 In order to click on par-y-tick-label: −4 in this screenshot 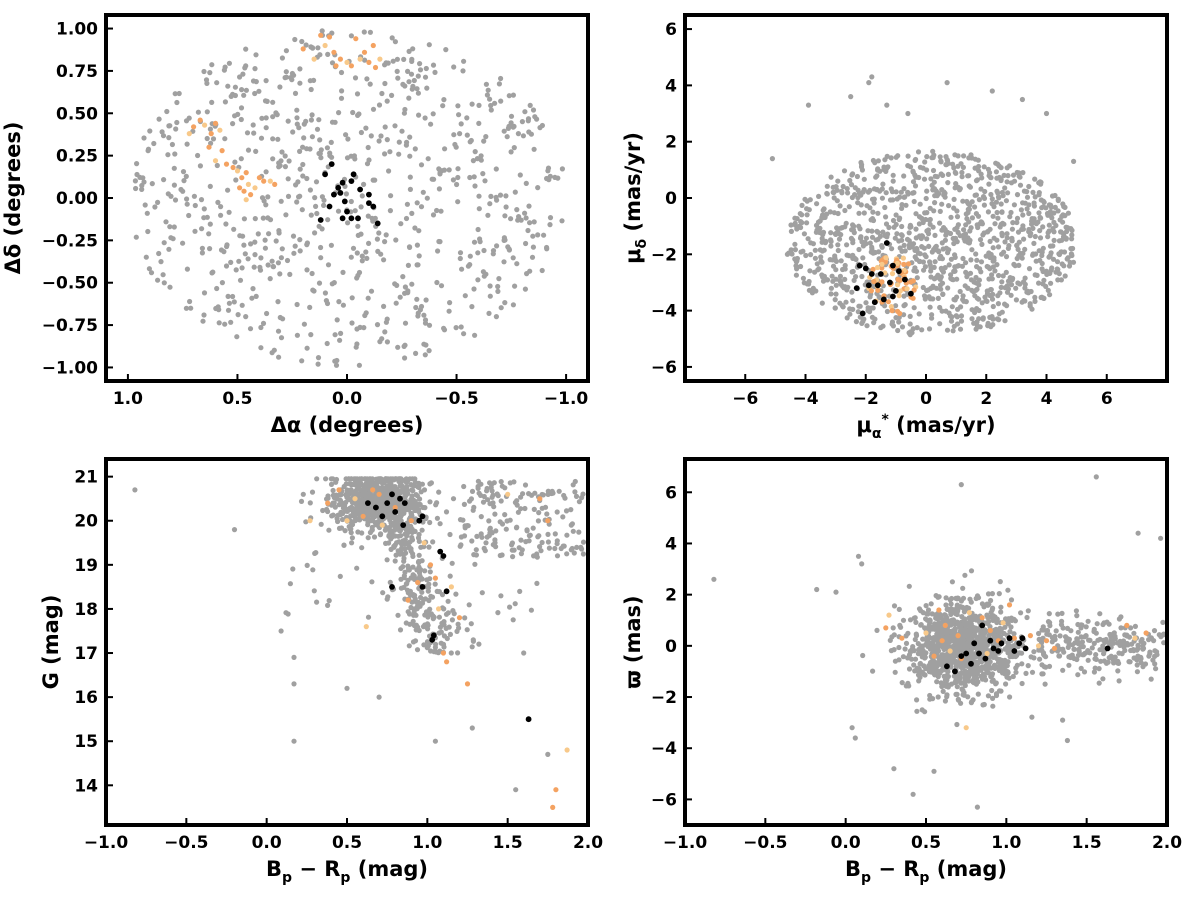, I will do `click(664, 749)`.